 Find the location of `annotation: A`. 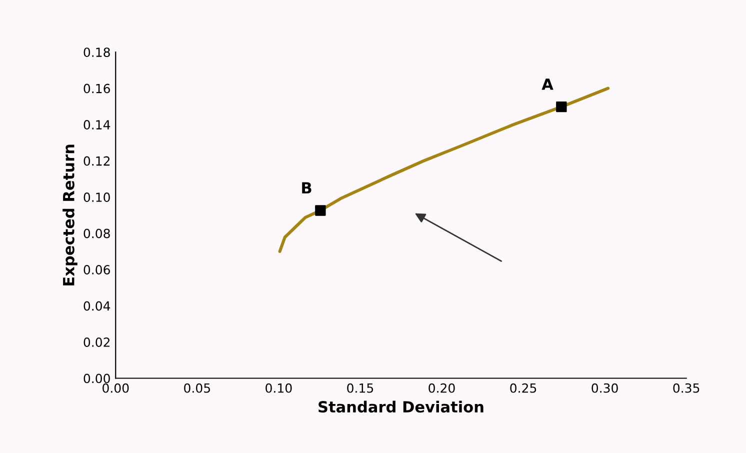

annotation: A is located at coordinates (548, 84).